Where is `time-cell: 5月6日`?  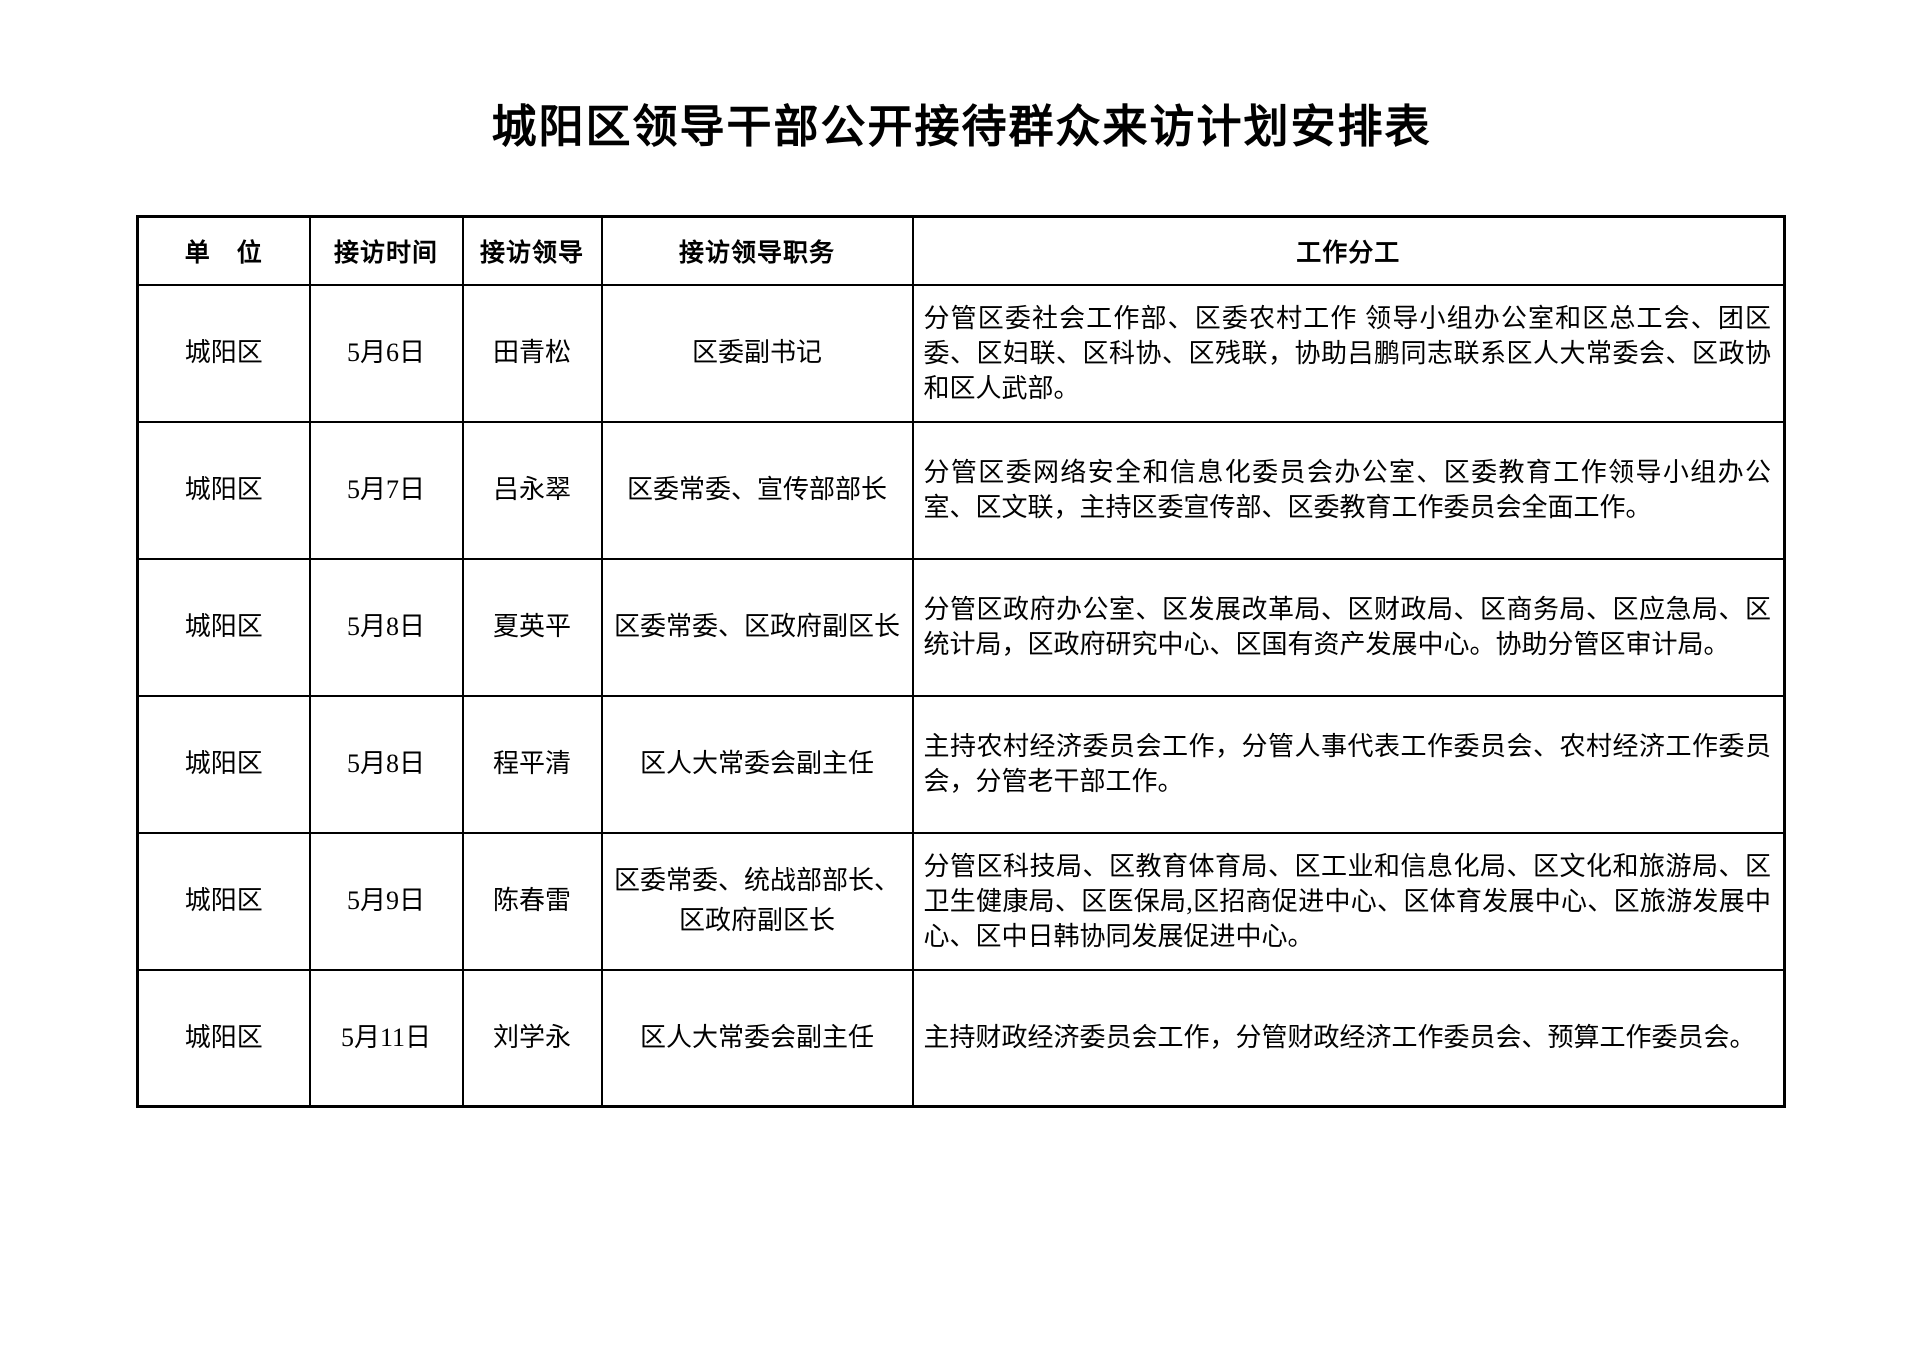 time-cell: 5月6日 is located at coordinates (386, 353).